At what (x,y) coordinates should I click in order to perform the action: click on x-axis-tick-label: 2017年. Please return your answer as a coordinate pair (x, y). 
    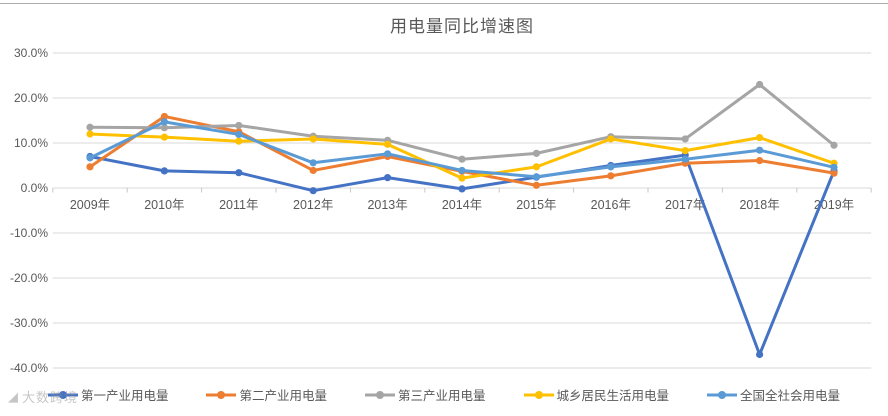
    Looking at the image, I should click on (685, 205).